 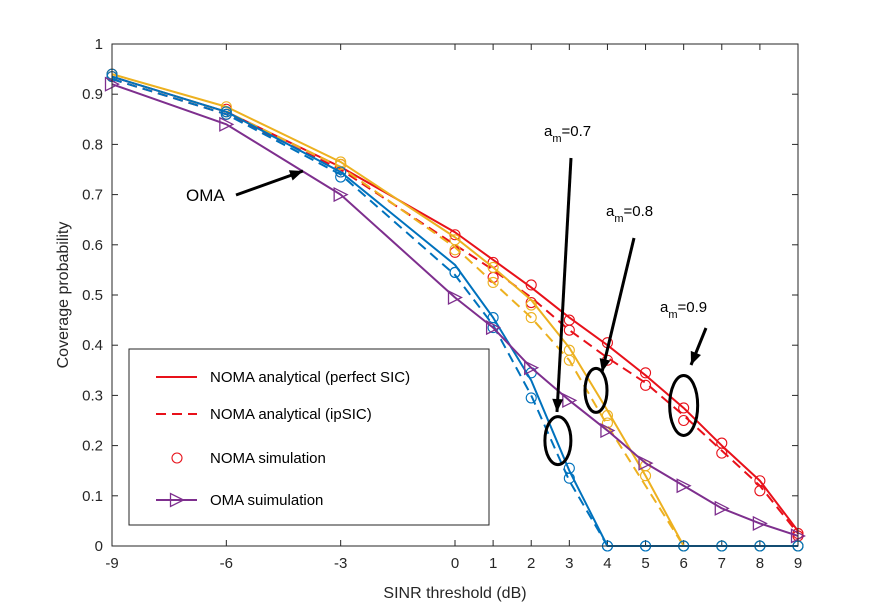 What do you see at coordinates (291, 414) in the screenshot?
I see `legend-label: NOMA analytical (ipSIC)` at bounding box center [291, 414].